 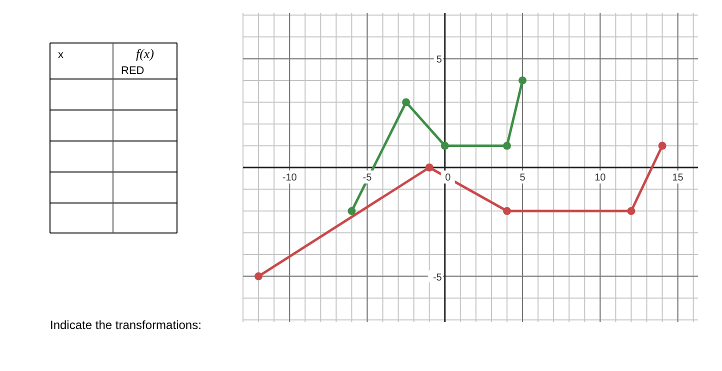 I want to click on text: Indicate the transformations:, so click(x=126, y=325).